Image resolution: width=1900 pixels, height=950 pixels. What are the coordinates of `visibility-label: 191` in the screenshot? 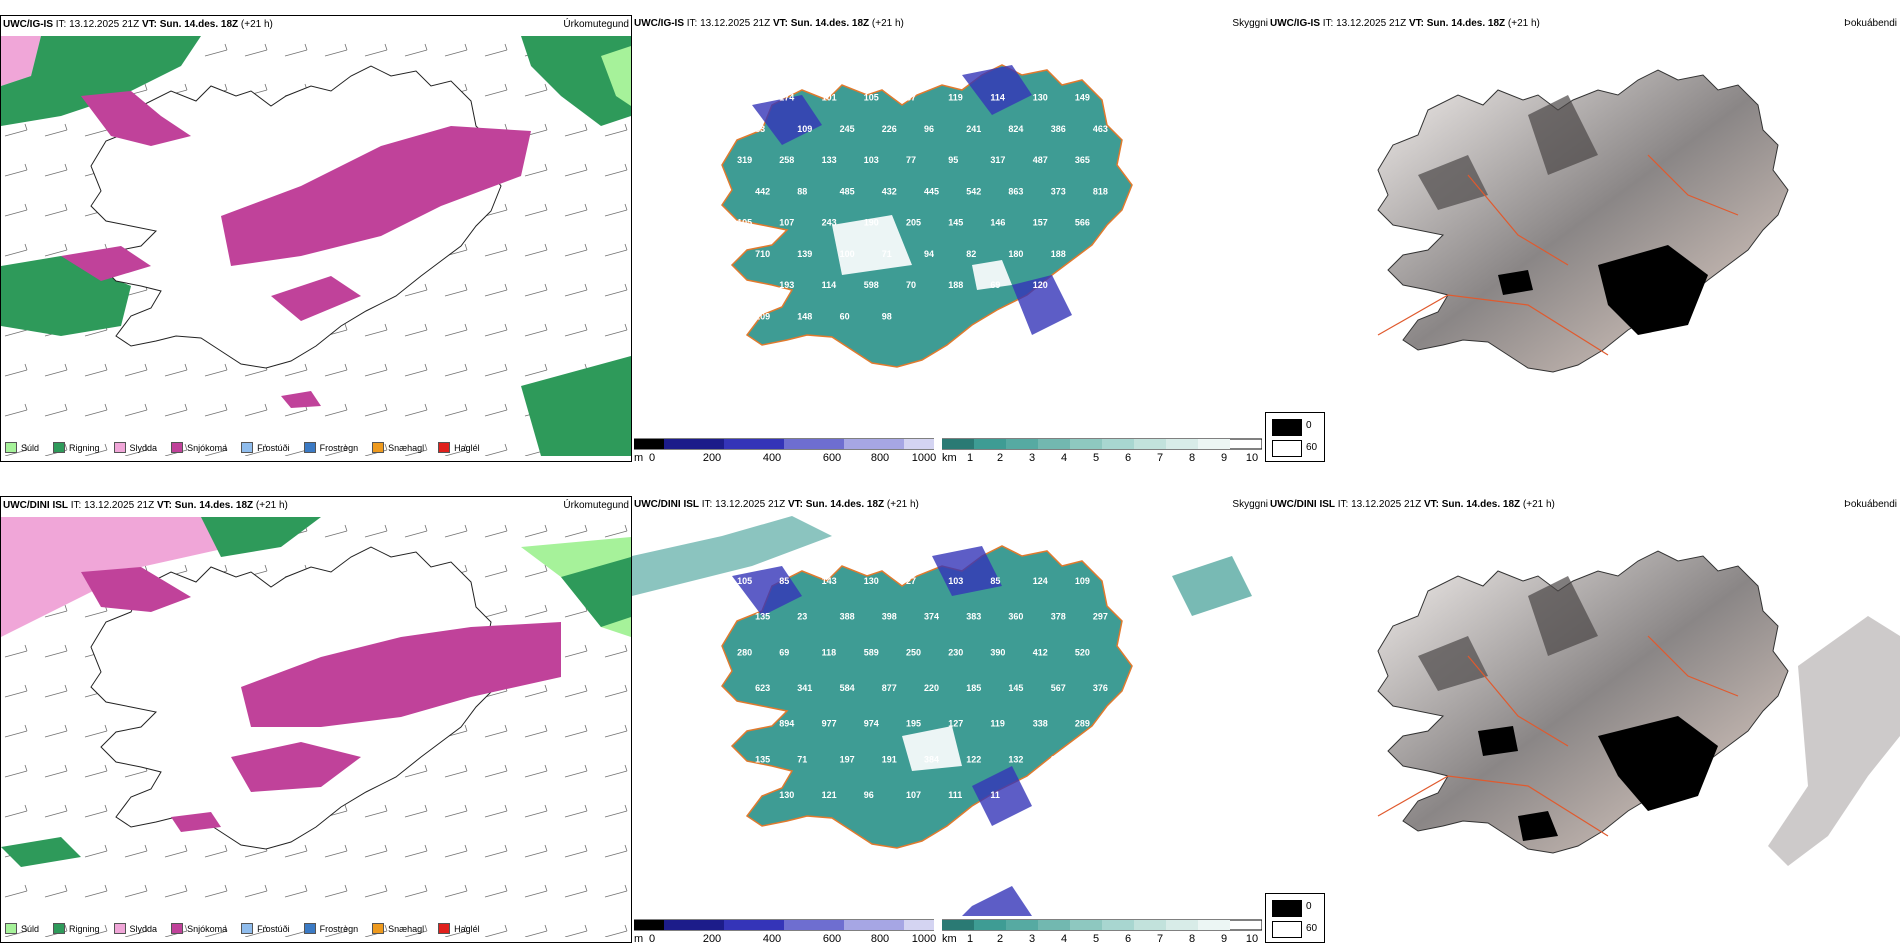 It's located at (889, 759).